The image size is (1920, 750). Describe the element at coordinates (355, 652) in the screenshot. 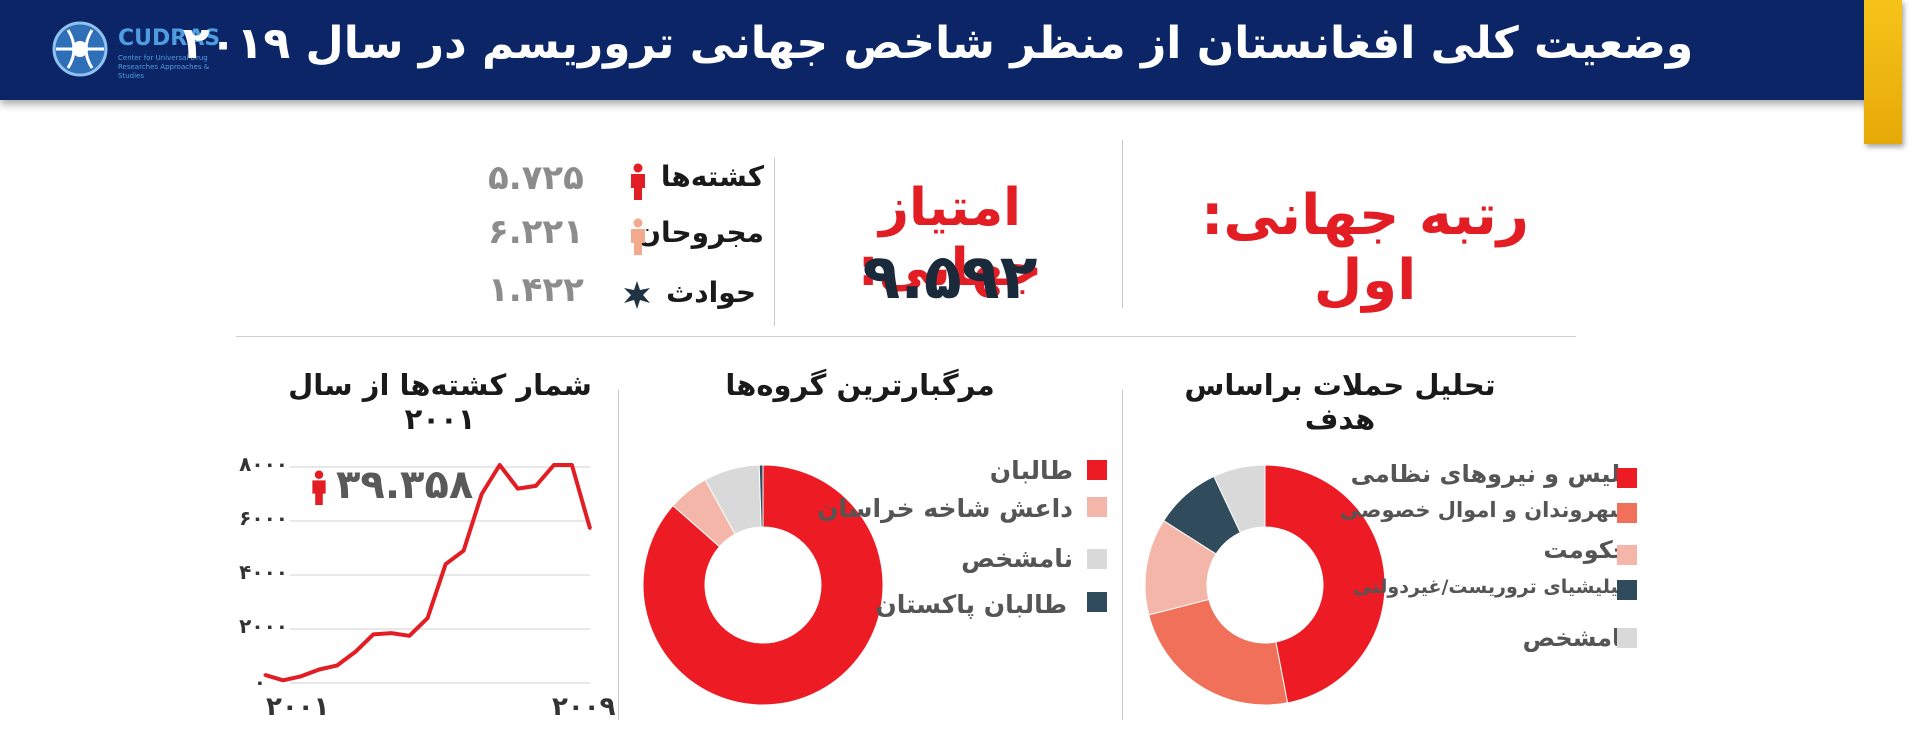

I see `data-point-2006` at that location.